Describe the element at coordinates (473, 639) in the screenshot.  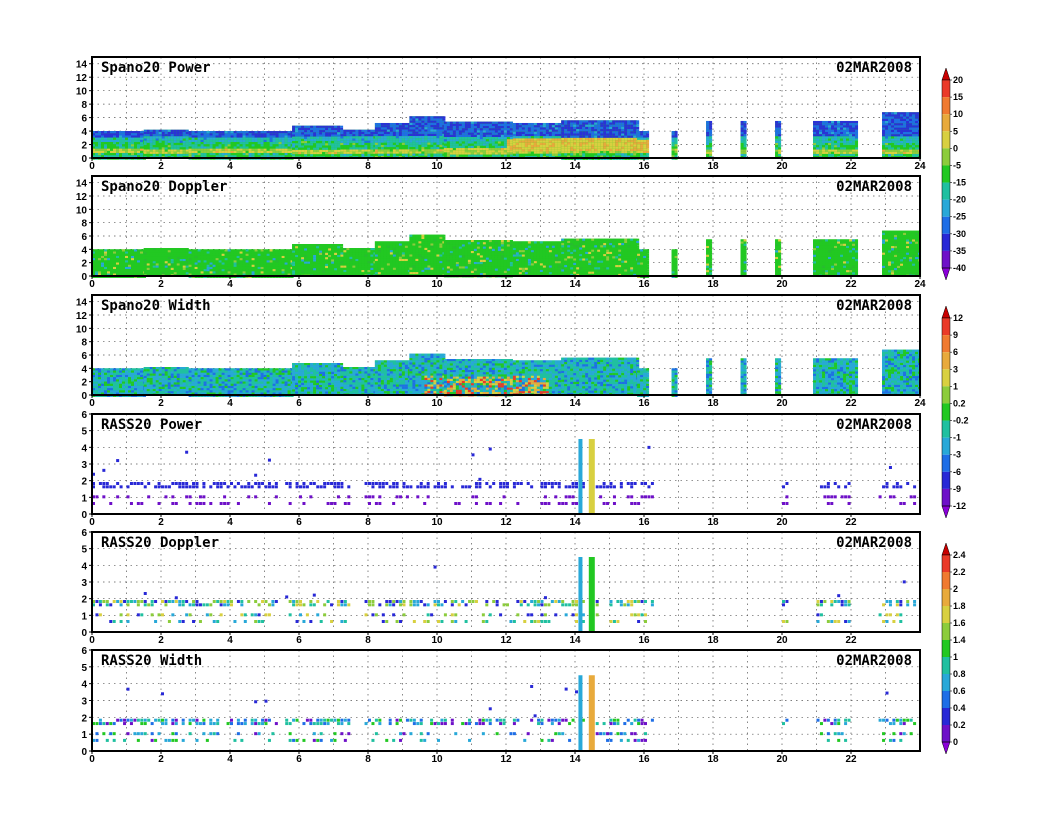
I see `x-axis: 0 2 4 6 8 10 12 14 16 18 20 22` at that location.